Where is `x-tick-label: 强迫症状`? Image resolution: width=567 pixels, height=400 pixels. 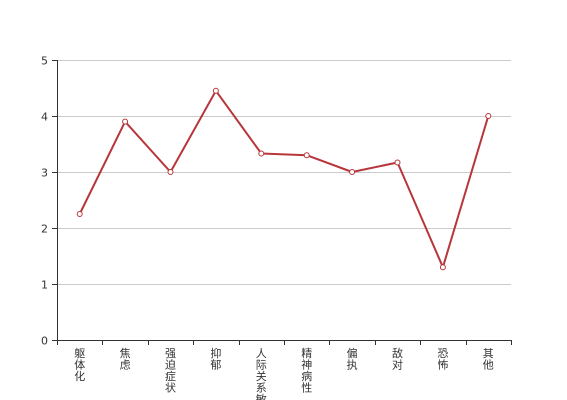 x-tick-label: 强迫症状 is located at coordinates (170, 371).